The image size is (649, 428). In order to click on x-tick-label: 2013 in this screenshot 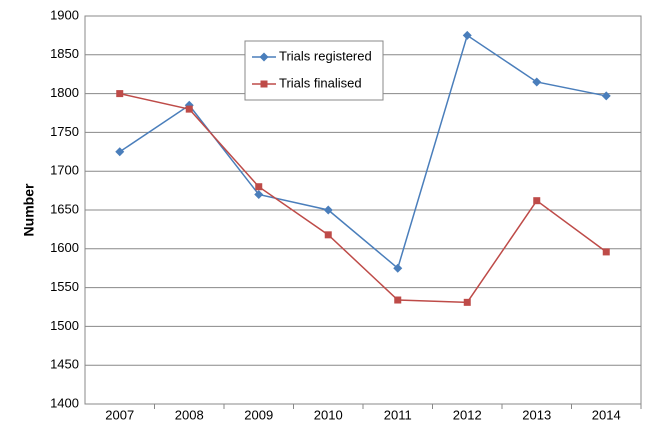, I will do `click(536, 414)`.